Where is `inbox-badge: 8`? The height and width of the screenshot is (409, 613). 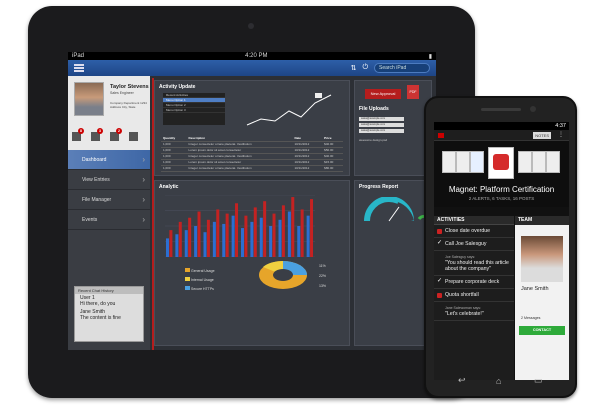
inbox-badge: 8 is located at coordinates (81, 131).